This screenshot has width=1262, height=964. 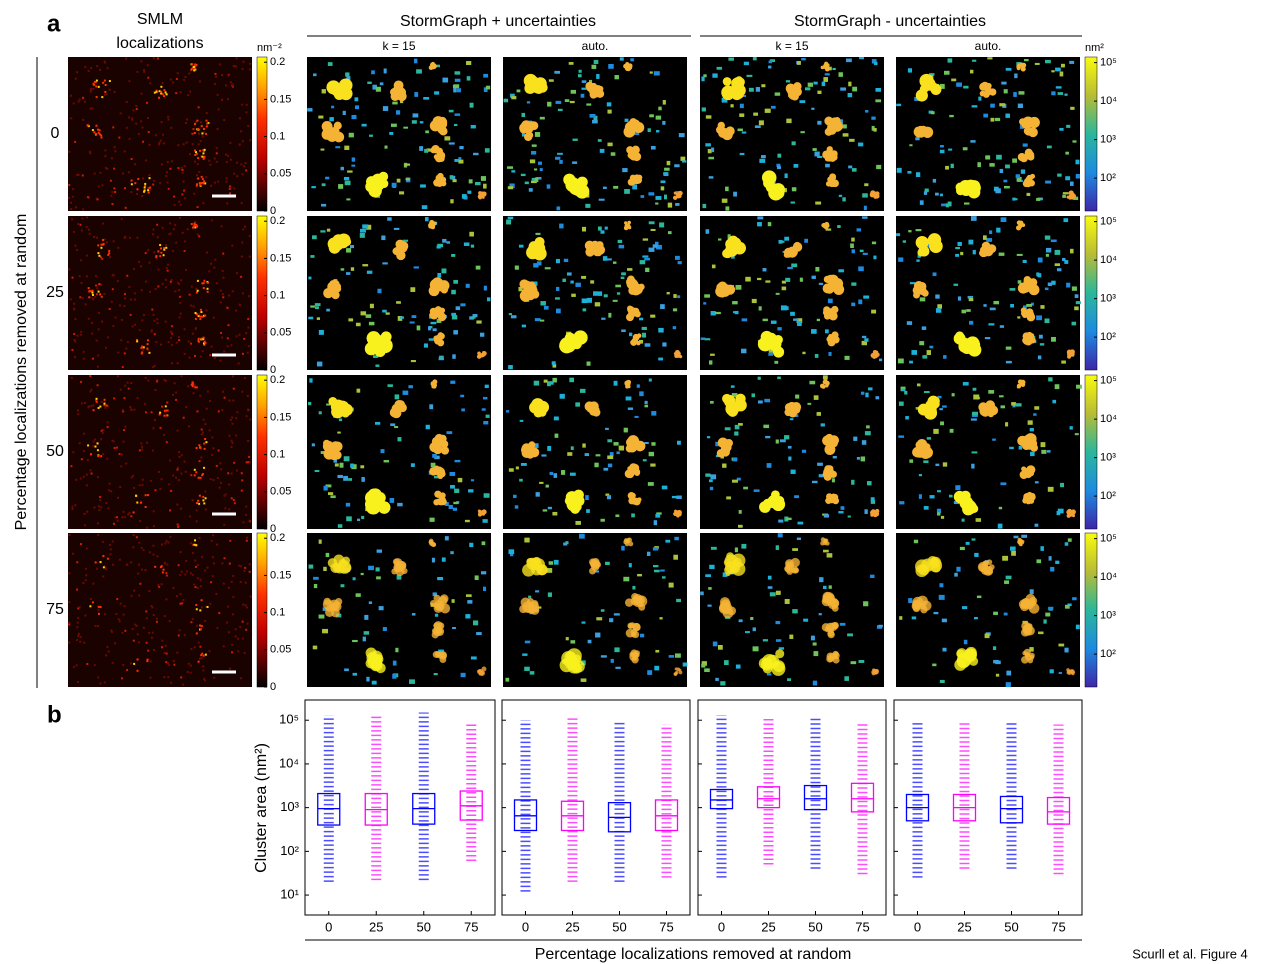 What do you see at coordinates (917, 926) in the screenshot?
I see `x-tick-label: 0` at bounding box center [917, 926].